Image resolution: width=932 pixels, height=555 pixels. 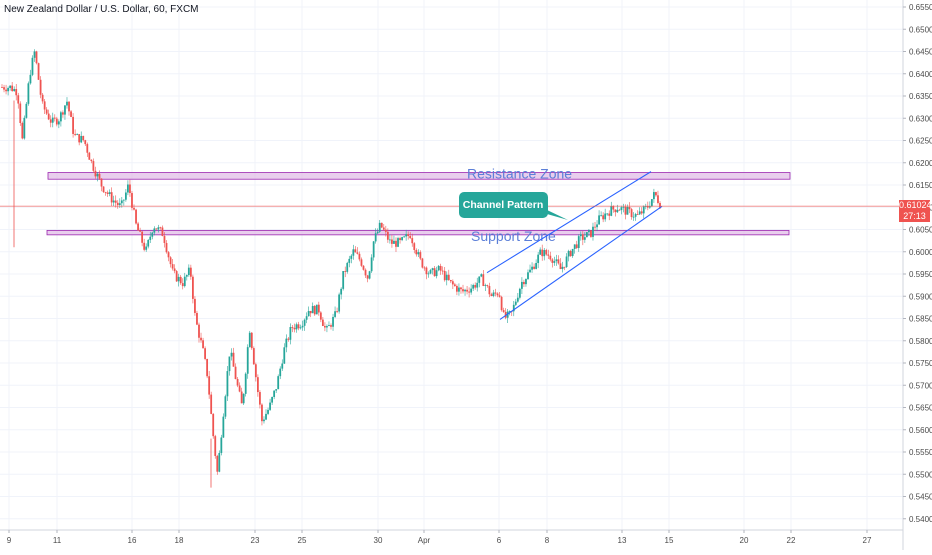 What do you see at coordinates (418, 205) in the screenshot?
I see `zones: Resistance Zone Support Zone` at bounding box center [418, 205].